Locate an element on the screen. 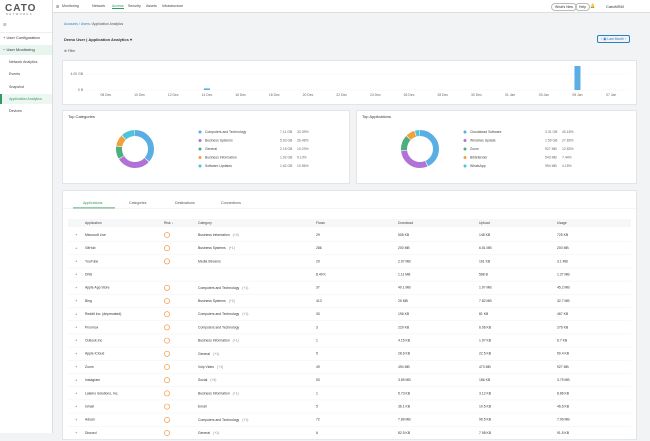 Image resolution: width=650 pixels, height=441 pixels. x-tick-label: 12 Dec is located at coordinates (173, 95).